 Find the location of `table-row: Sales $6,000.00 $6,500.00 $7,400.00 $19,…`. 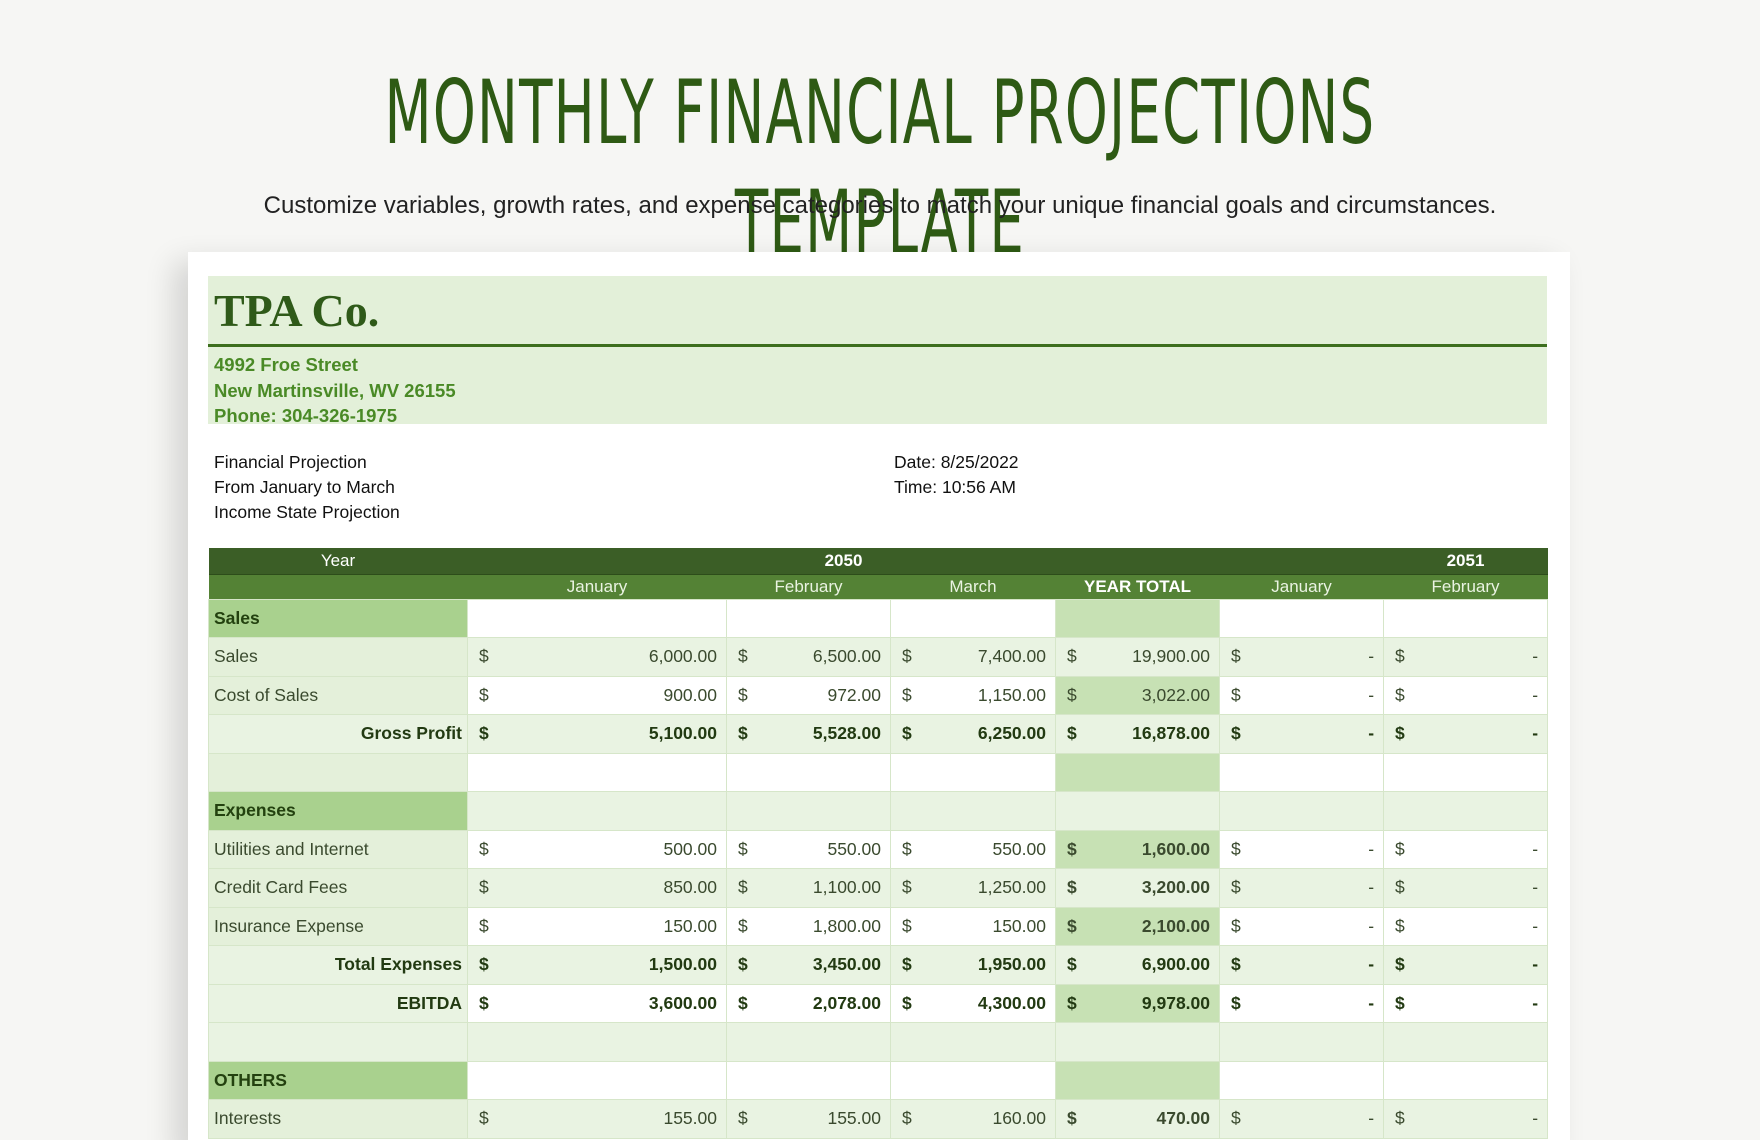

table-row: Sales $6,000.00 $6,500.00 $7,400.00 $19,… is located at coordinates (878, 657).